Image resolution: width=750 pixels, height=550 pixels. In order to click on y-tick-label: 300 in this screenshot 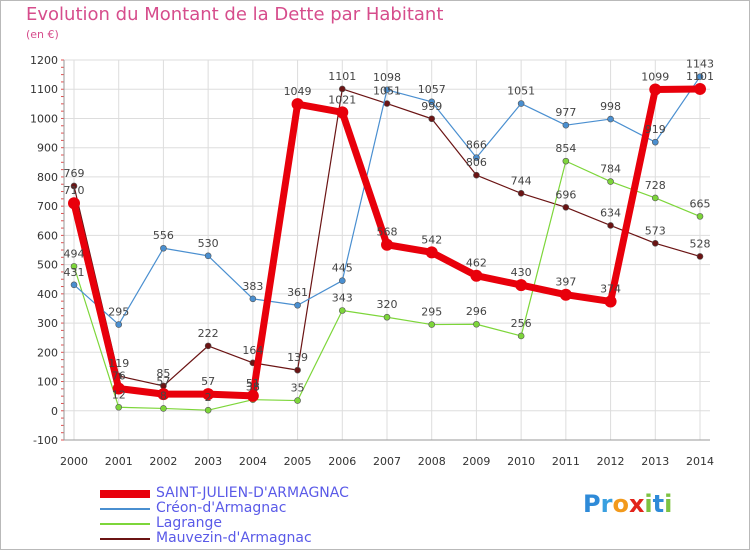, I will do `click(47, 323)`.